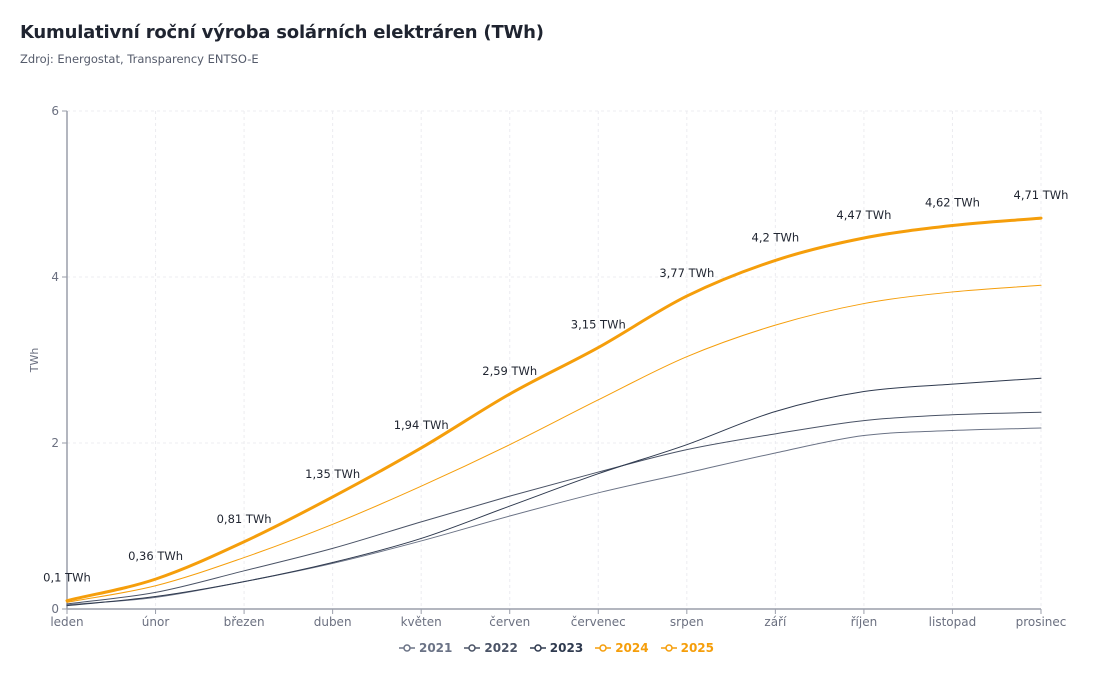 This screenshot has height=692, width=1113. Describe the element at coordinates (155, 556) in the screenshot. I see `data-label: 0,36 TWh` at that location.